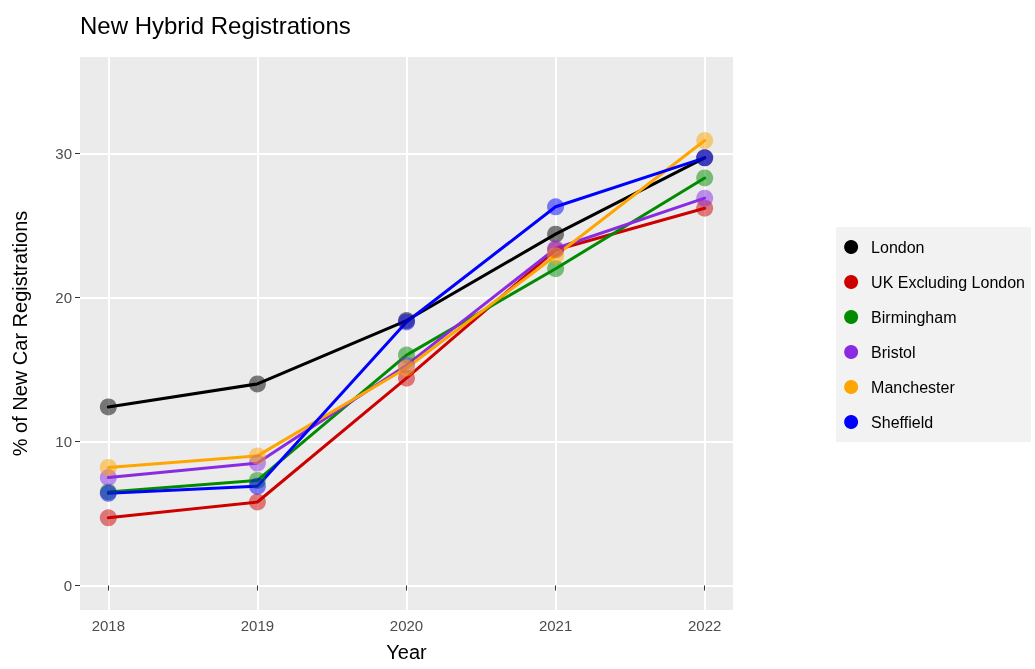  Describe the element at coordinates (215, 25) in the screenshot. I see `chart-title: New Hybrid Registrations` at that location.